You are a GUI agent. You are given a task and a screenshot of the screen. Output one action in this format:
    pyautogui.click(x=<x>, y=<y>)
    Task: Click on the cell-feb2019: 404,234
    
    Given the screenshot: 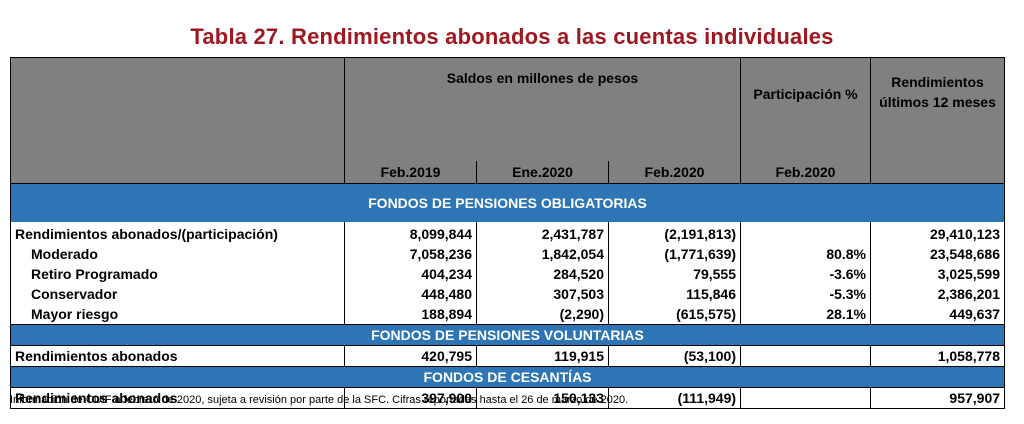 What is the action you would take?
    pyautogui.click(x=410, y=274)
    